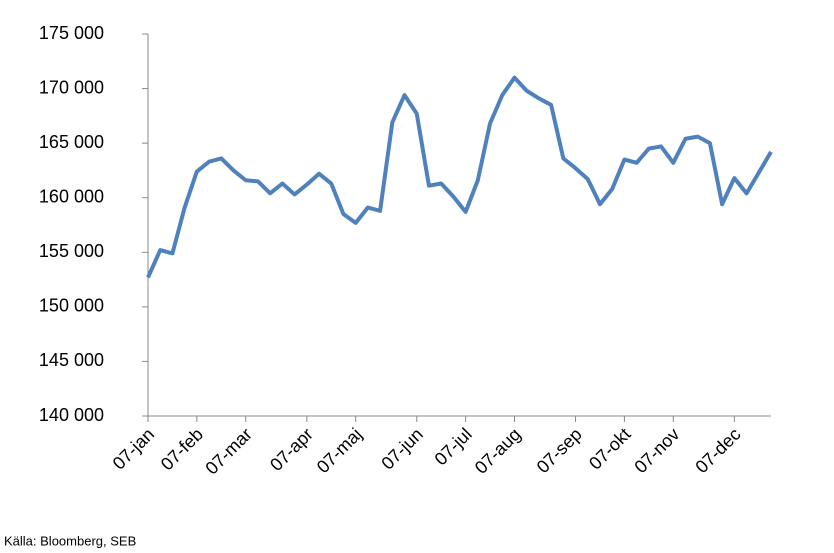 This screenshot has height=553, width=834. I want to click on y-tick-label: 165 000, so click(71, 142).